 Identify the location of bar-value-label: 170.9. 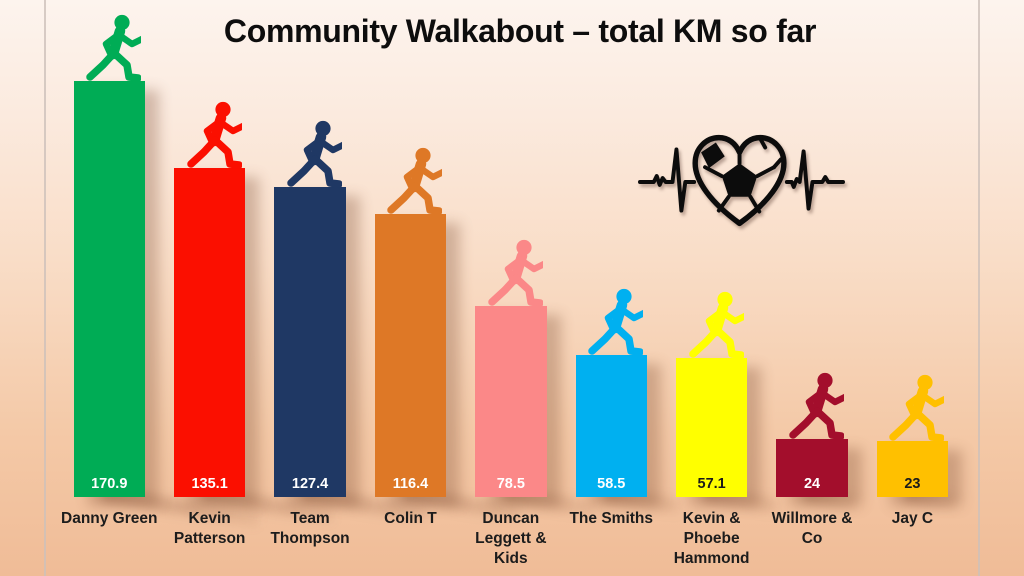
(109, 484).